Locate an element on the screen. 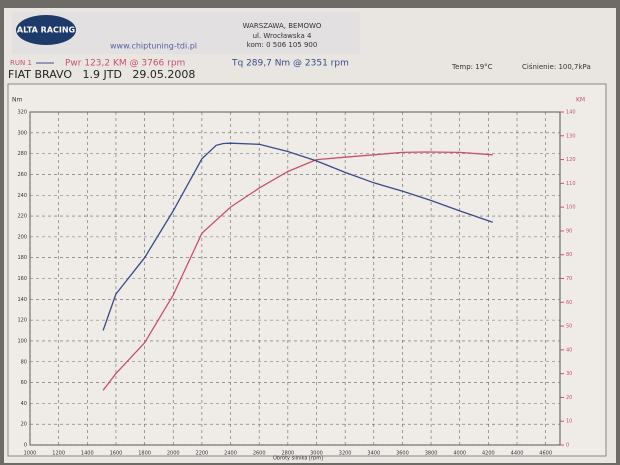  y2-tick-label: 130 is located at coordinates (571, 136).